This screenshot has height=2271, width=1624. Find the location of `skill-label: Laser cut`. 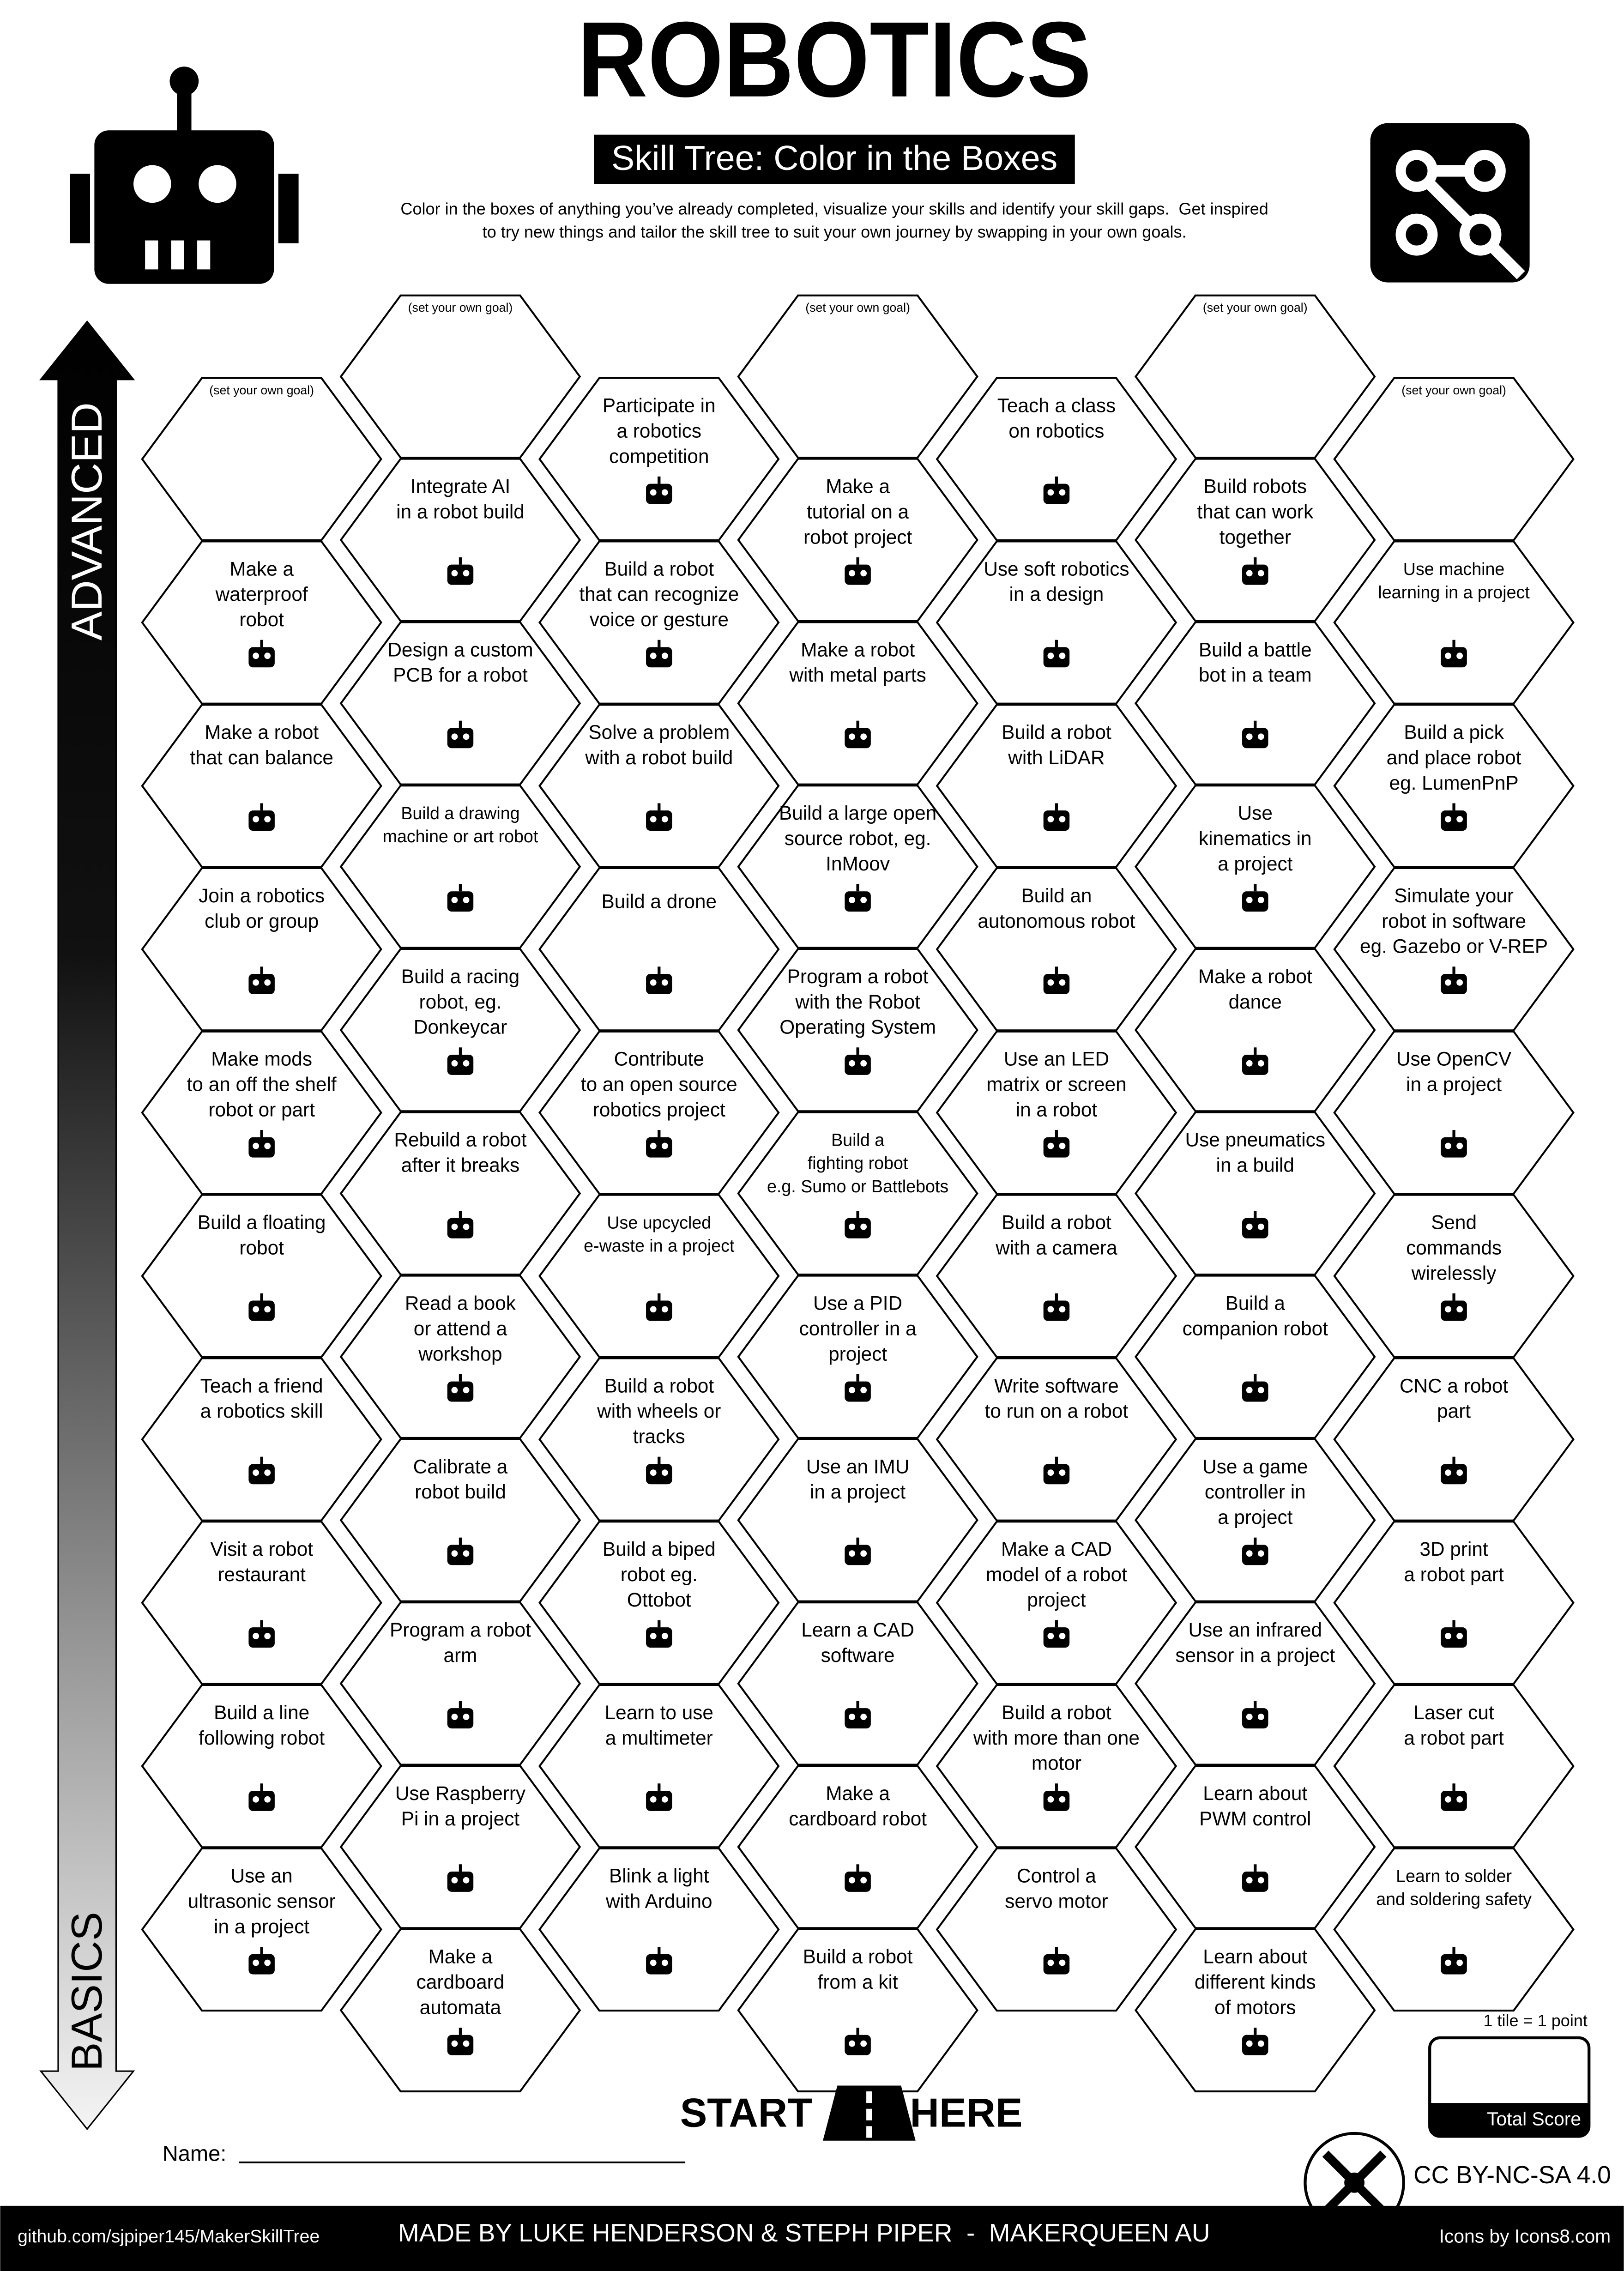

skill-label: Laser cut is located at coordinates (1454, 1712).